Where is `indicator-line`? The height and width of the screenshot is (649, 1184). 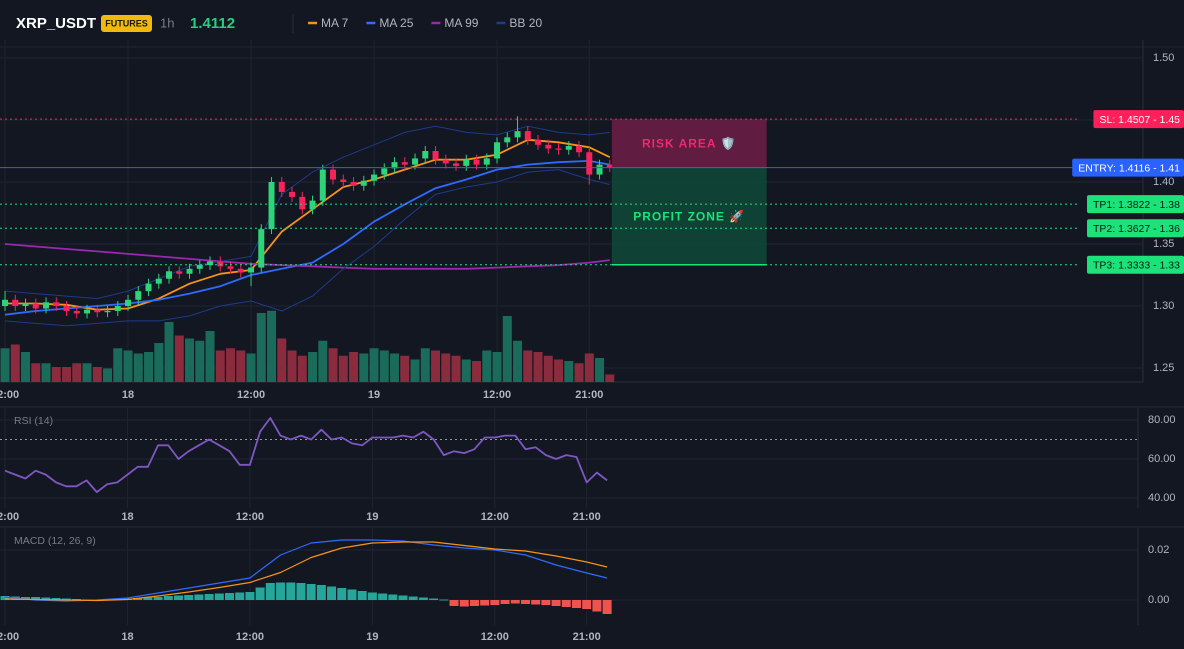
indicator-line is located at coordinates (307, 238).